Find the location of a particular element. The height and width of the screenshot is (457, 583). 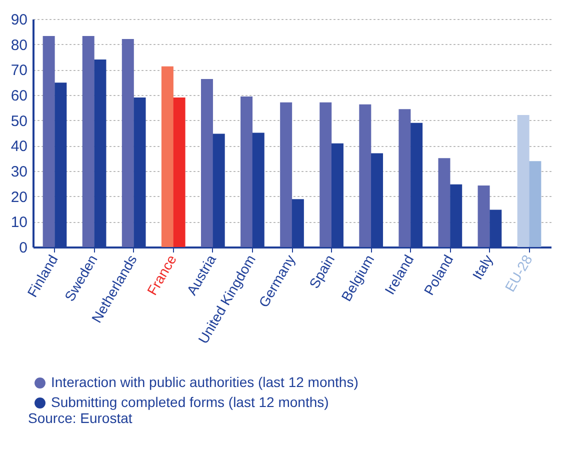

y-tick-label: 0 is located at coordinates (23, 248).